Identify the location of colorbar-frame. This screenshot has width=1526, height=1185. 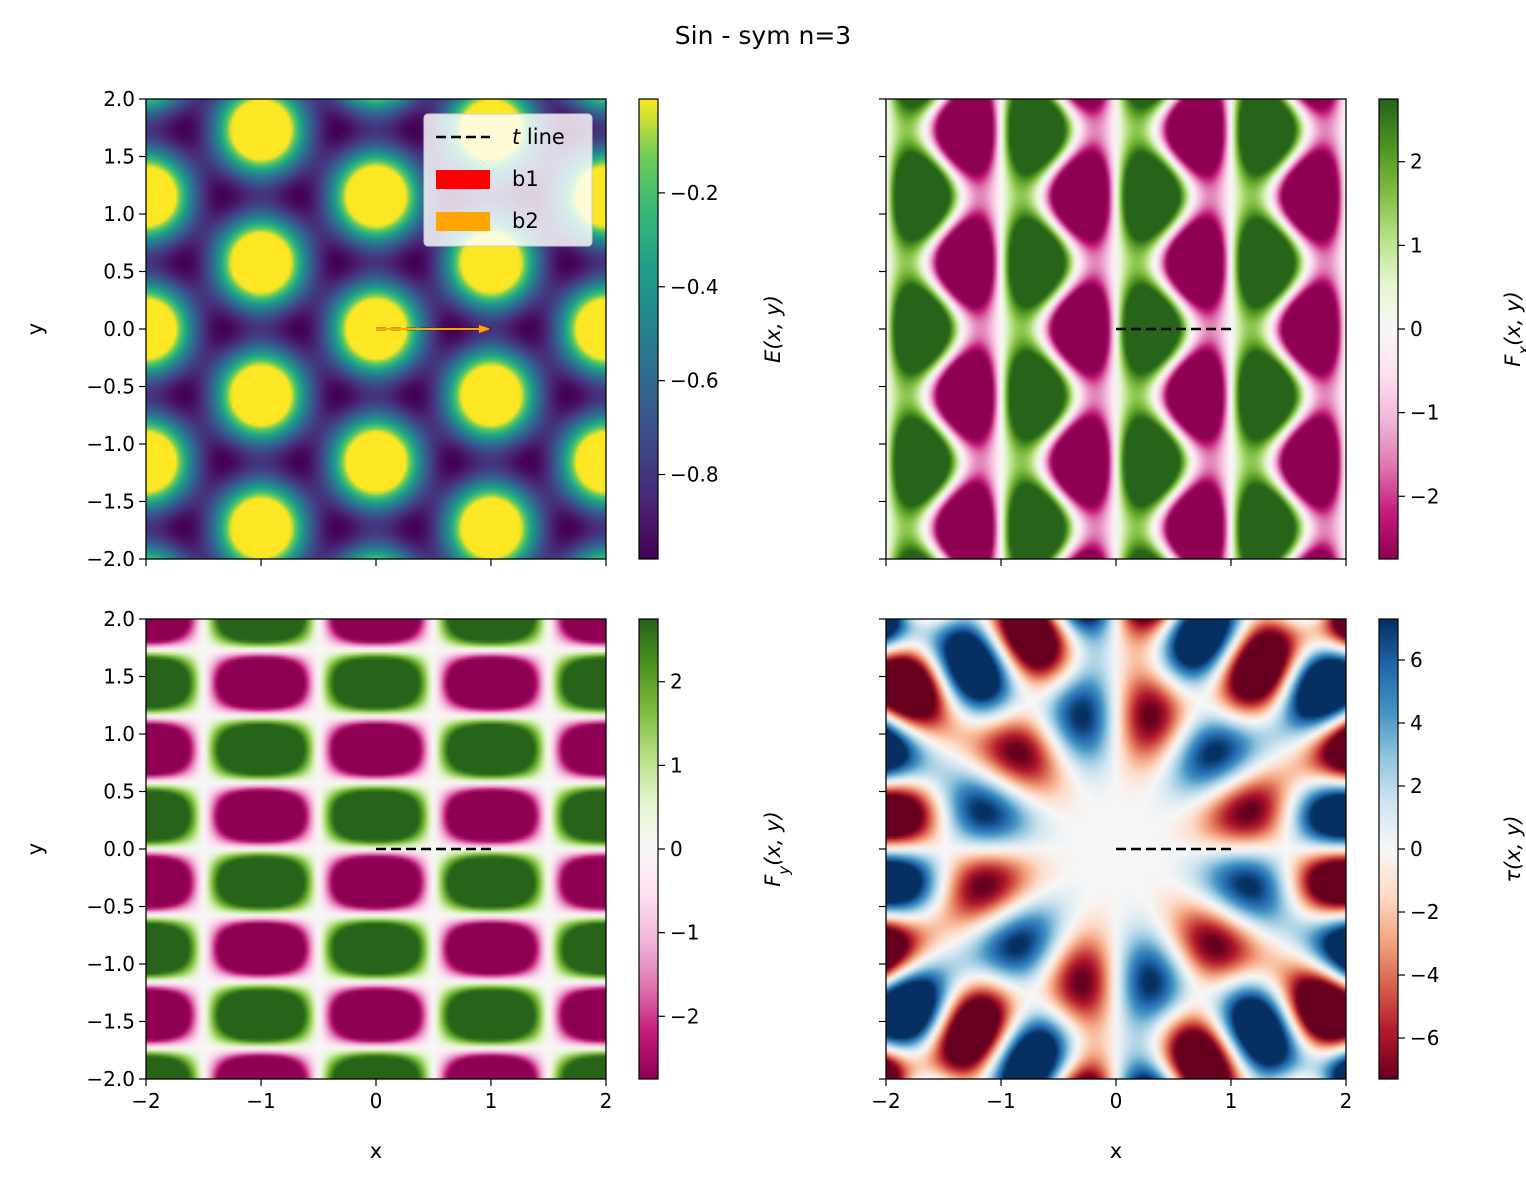
(648, 329).